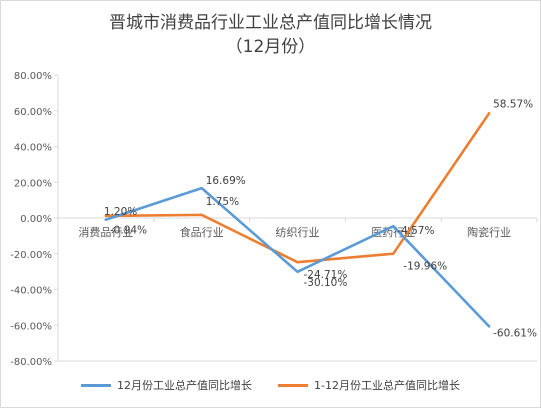 This screenshot has width=541, height=408. I want to click on legend-label-series-1: 12月份工业总产值同比增长, so click(185, 385).